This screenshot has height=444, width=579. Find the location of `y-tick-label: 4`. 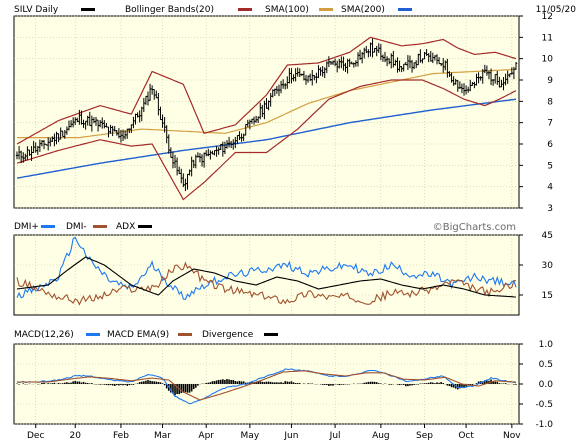

y-tick-label: 4 is located at coordinates (550, 188).